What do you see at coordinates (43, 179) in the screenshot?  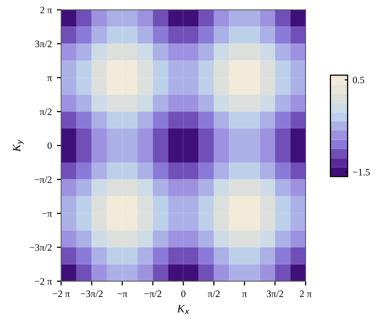 I see `y-tick-label: −π/2` at bounding box center [43, 179].